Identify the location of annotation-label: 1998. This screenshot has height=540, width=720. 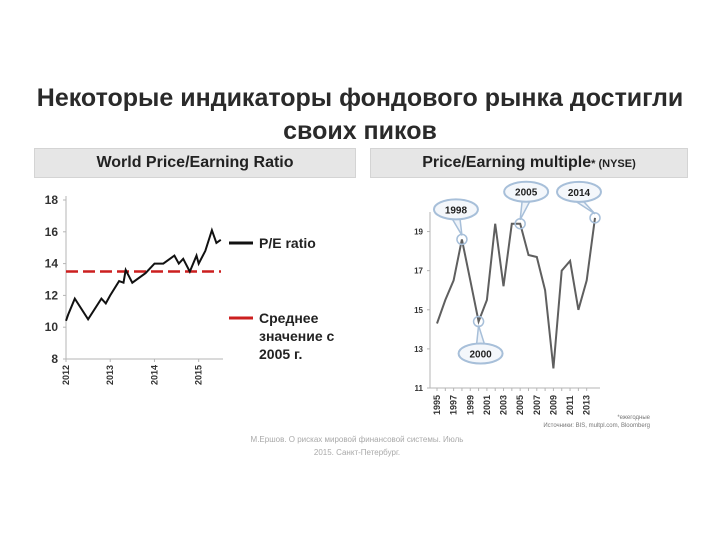
(456, 210).